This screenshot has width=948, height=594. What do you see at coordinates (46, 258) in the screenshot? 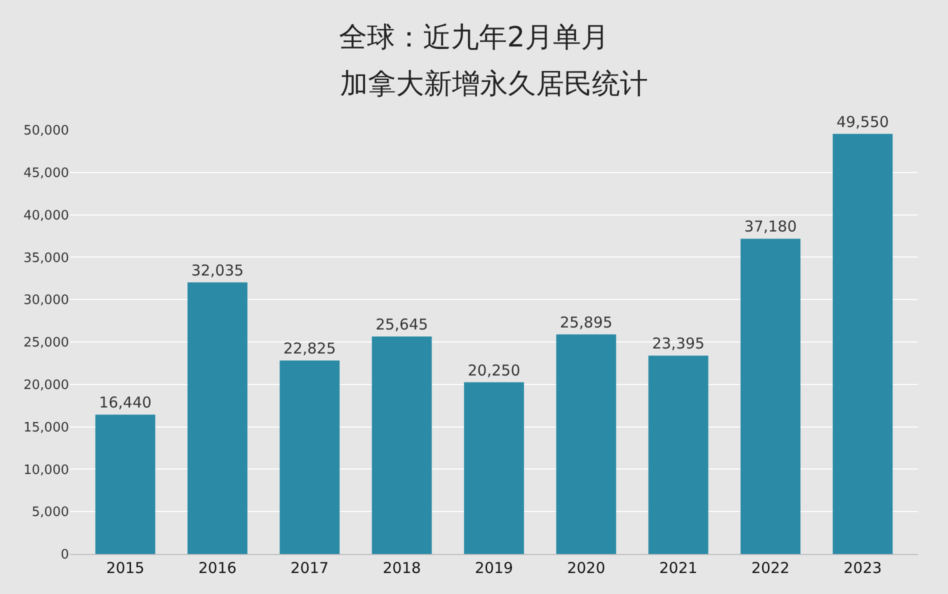
I see `y-tick-label: 35,000` at bounding box center [46, 258].